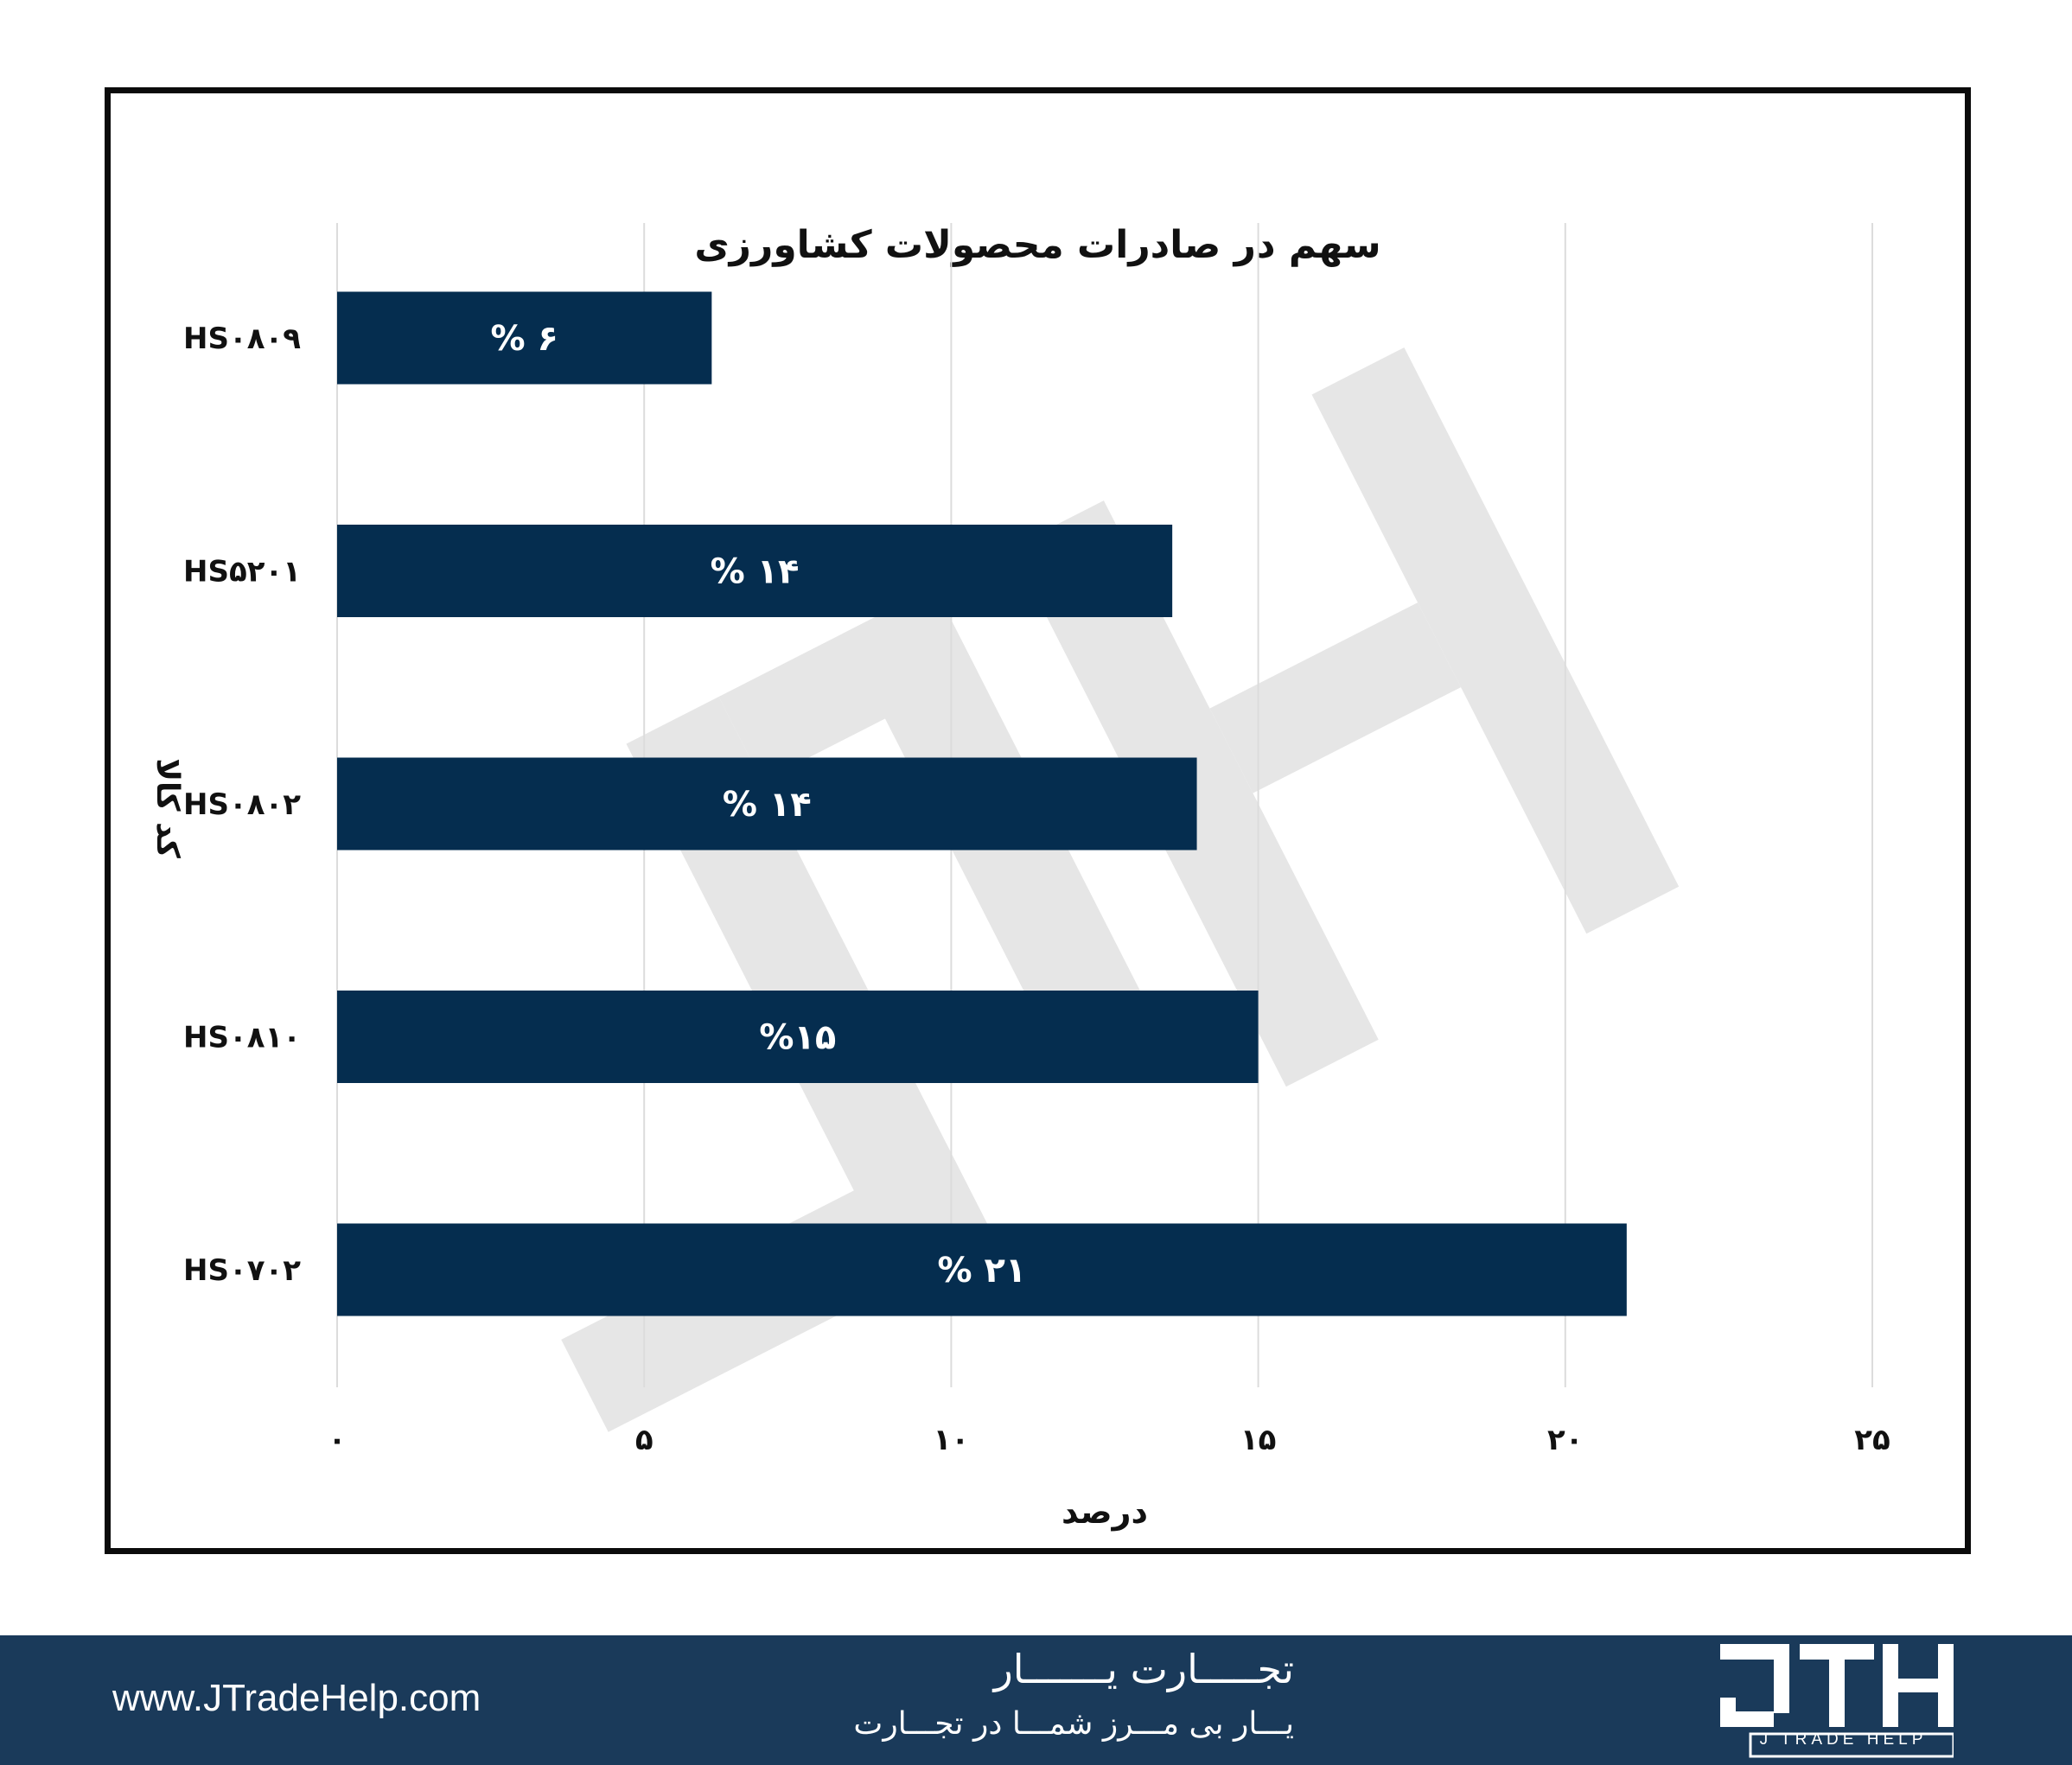  Describe the element at coordinates (242, 1038) in the screenshot. I see `category-label: HS۰۸۱۰` at that location.